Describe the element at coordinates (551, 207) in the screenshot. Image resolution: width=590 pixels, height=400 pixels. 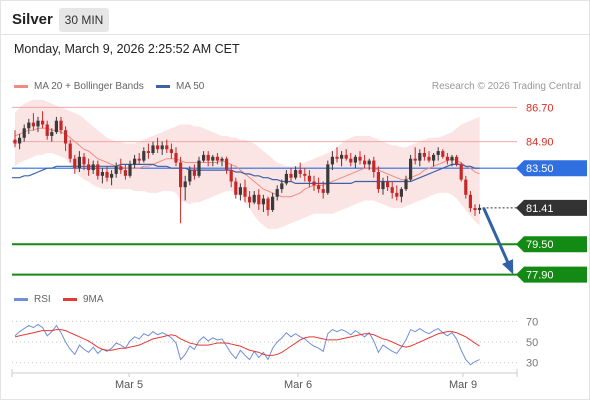
I see `price-tag-81.41: 81.41` at that location.